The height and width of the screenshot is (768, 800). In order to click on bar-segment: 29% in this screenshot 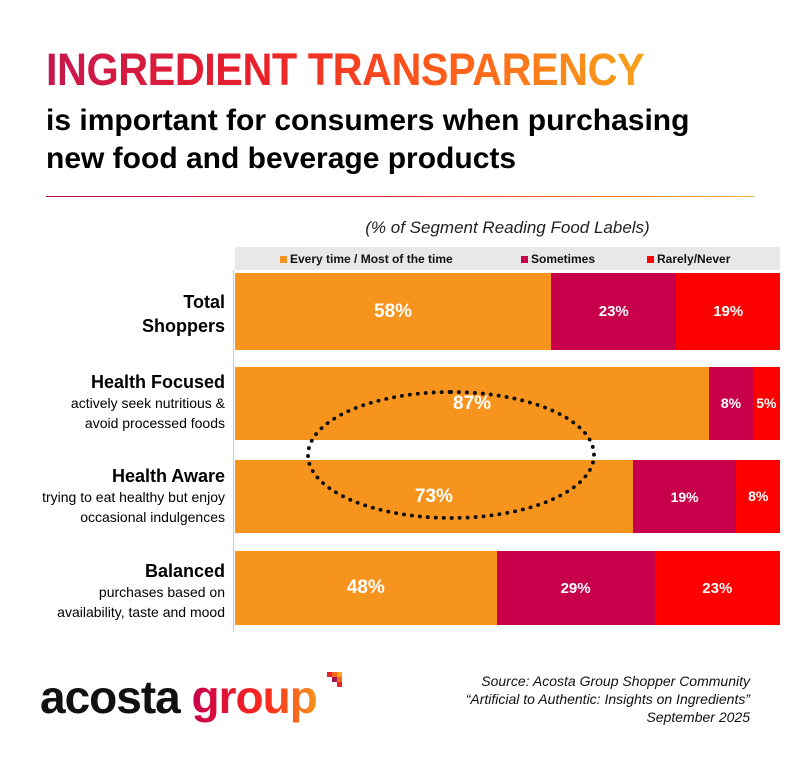, I will do `click(575, 588)`.